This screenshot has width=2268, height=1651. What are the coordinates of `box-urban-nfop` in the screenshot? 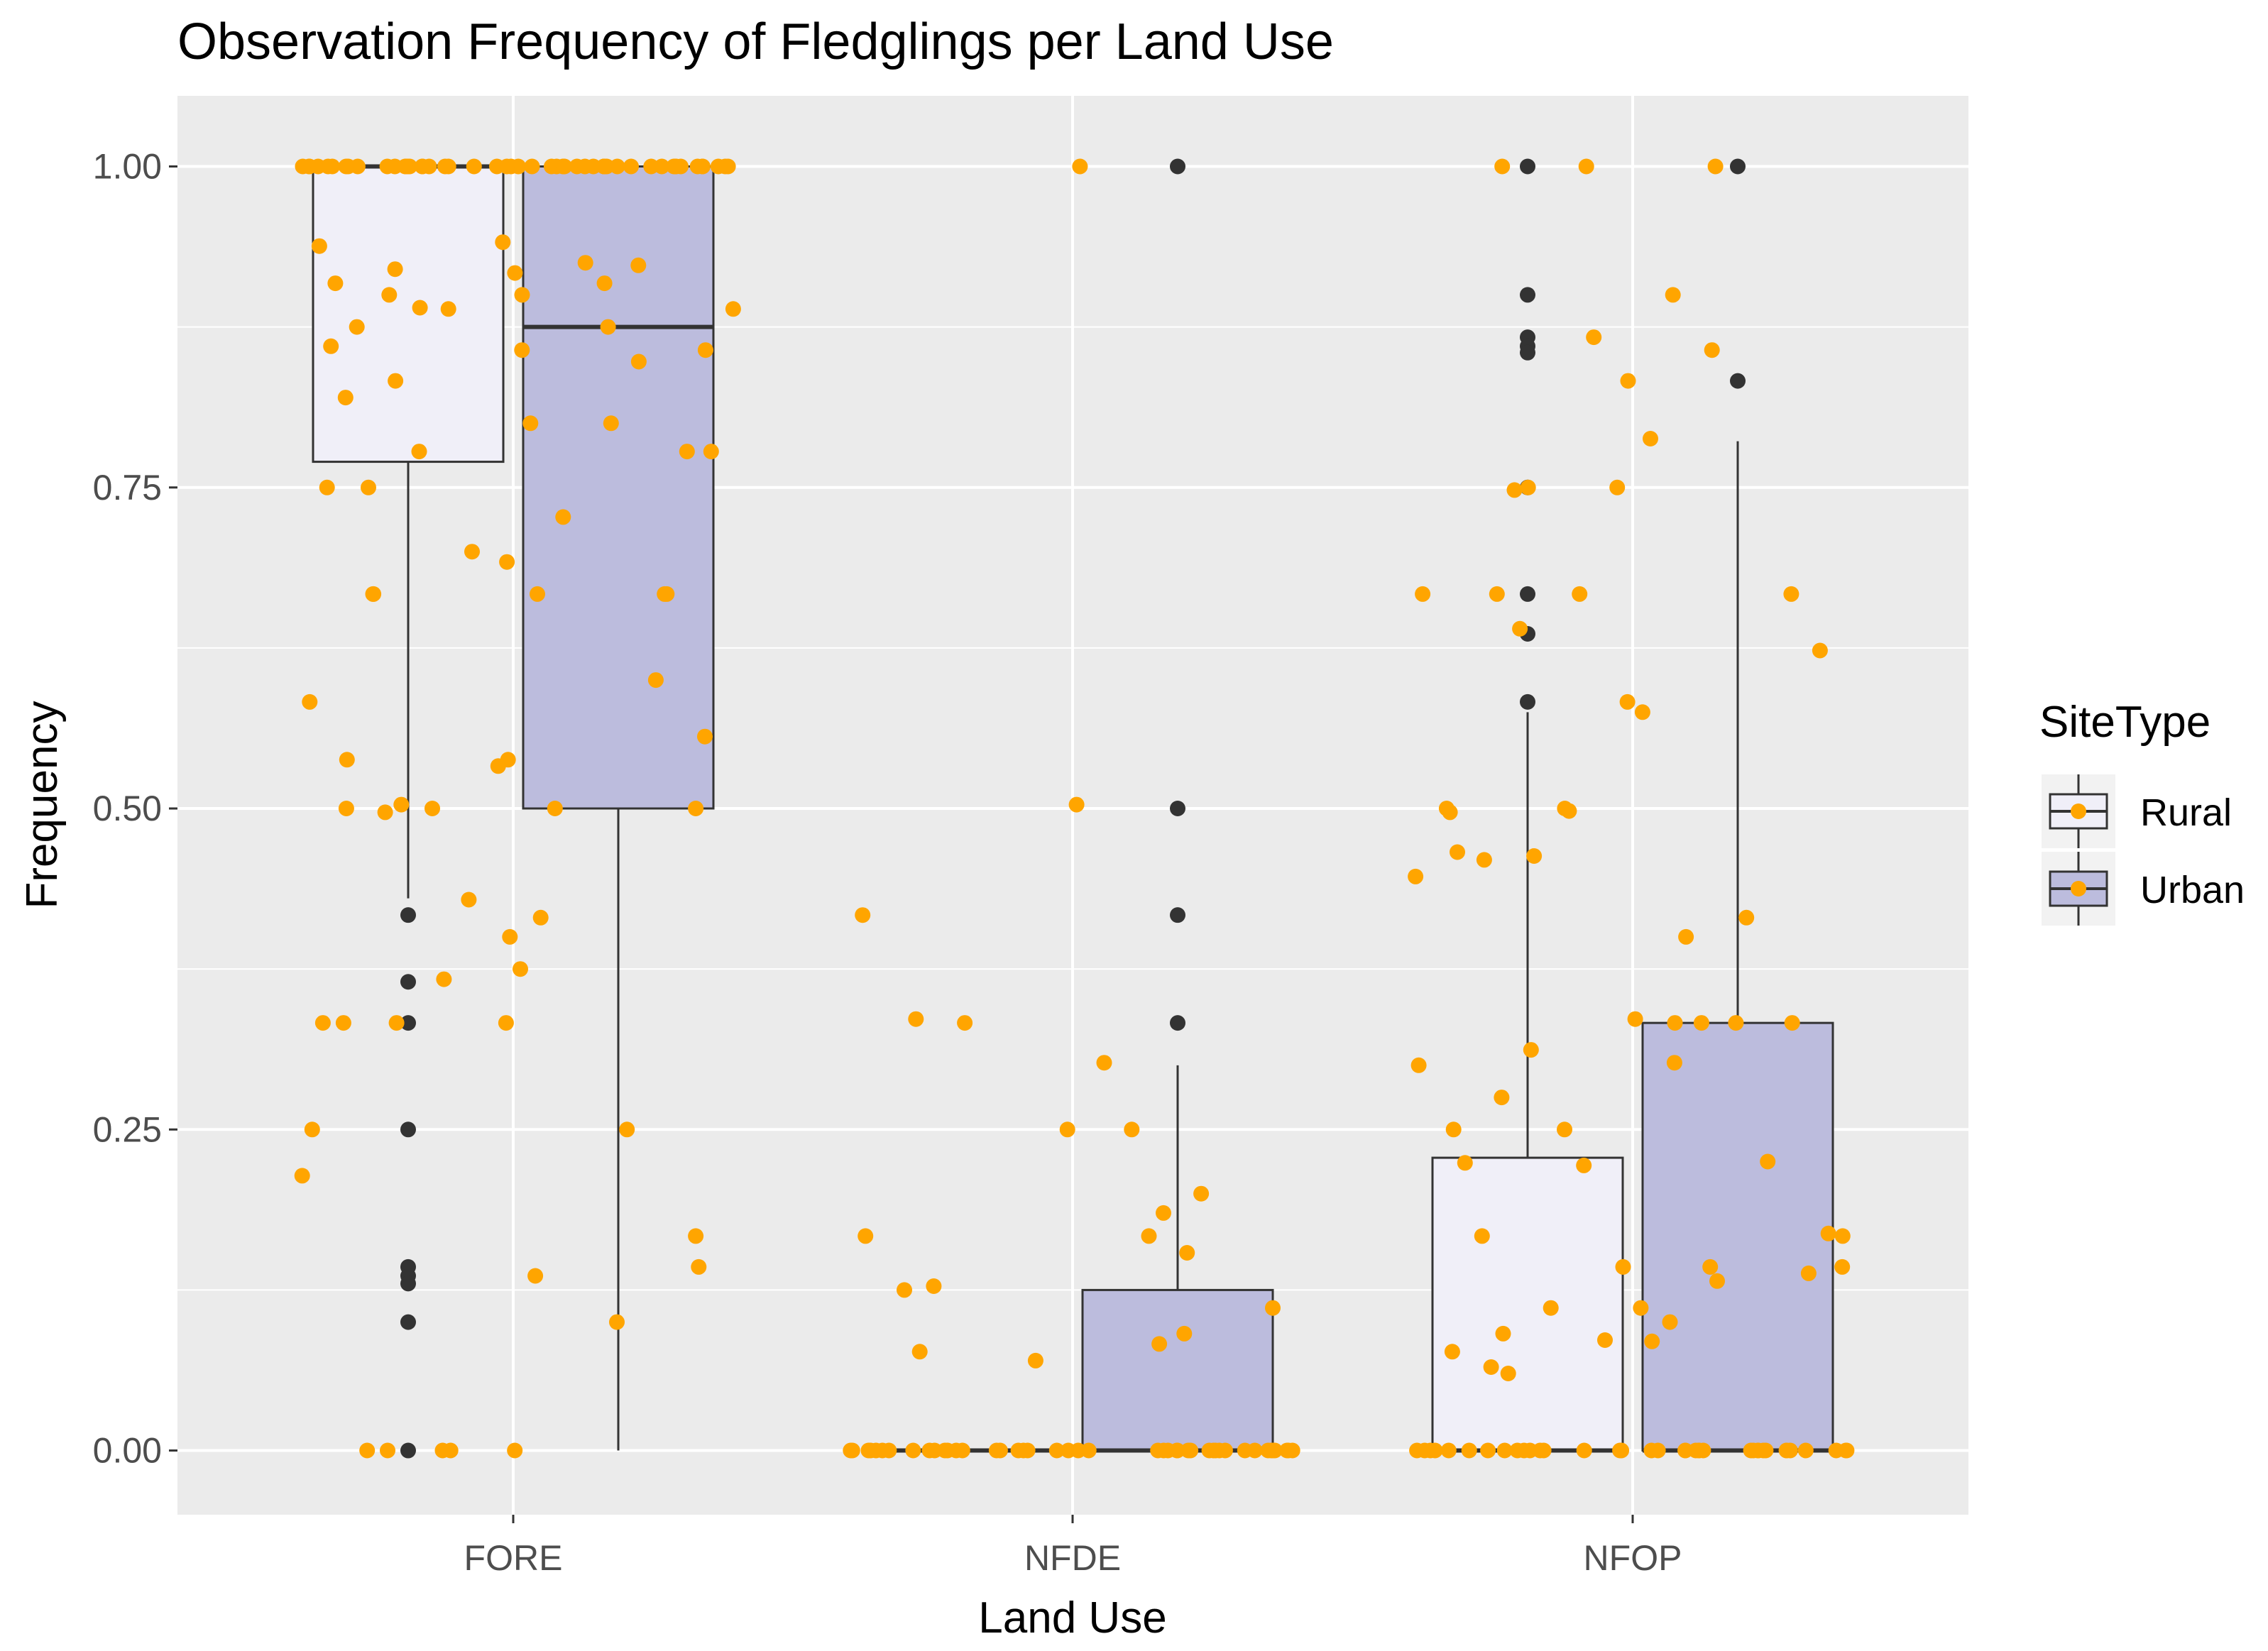 It's located at (1738, 1236).